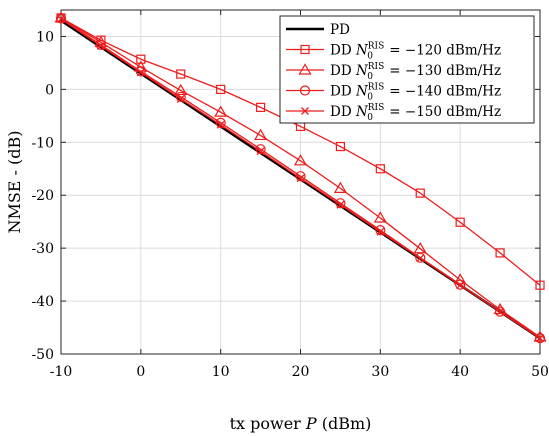 This screenshot has height=436, width=549. What do you see at coordinates (42, 196) in the screenshot?
I see `y-tick-label: -20` at bounding box center [42, 196].